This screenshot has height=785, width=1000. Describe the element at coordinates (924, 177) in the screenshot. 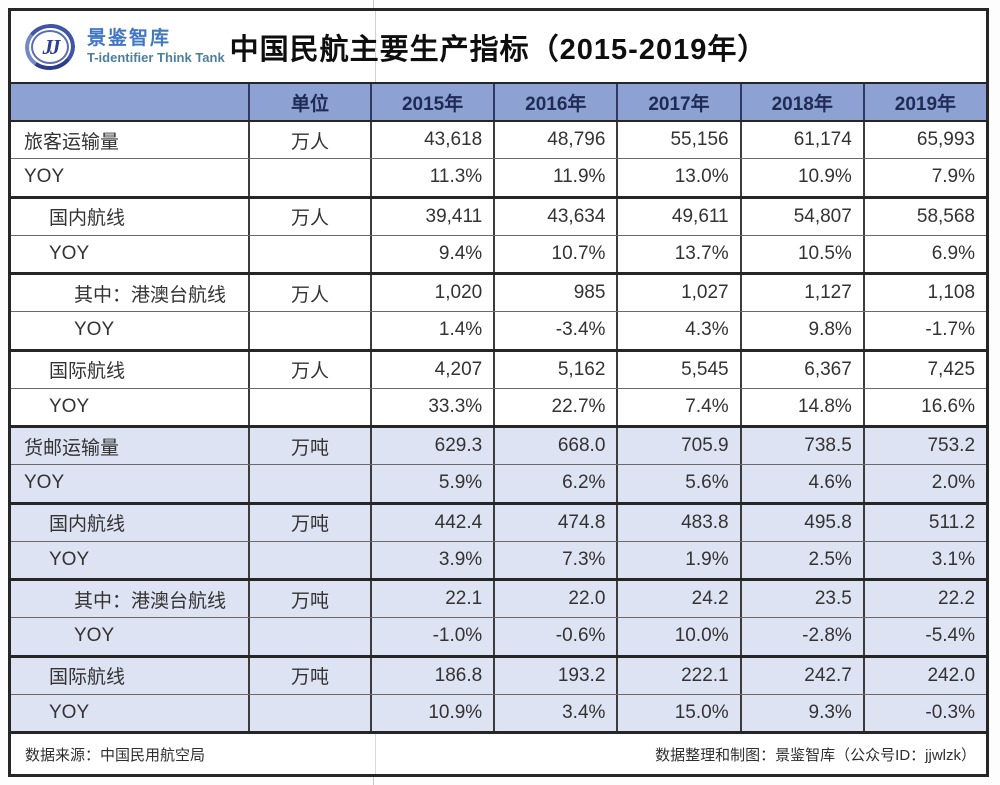

I see `value-cell: 7.9%` at that location.